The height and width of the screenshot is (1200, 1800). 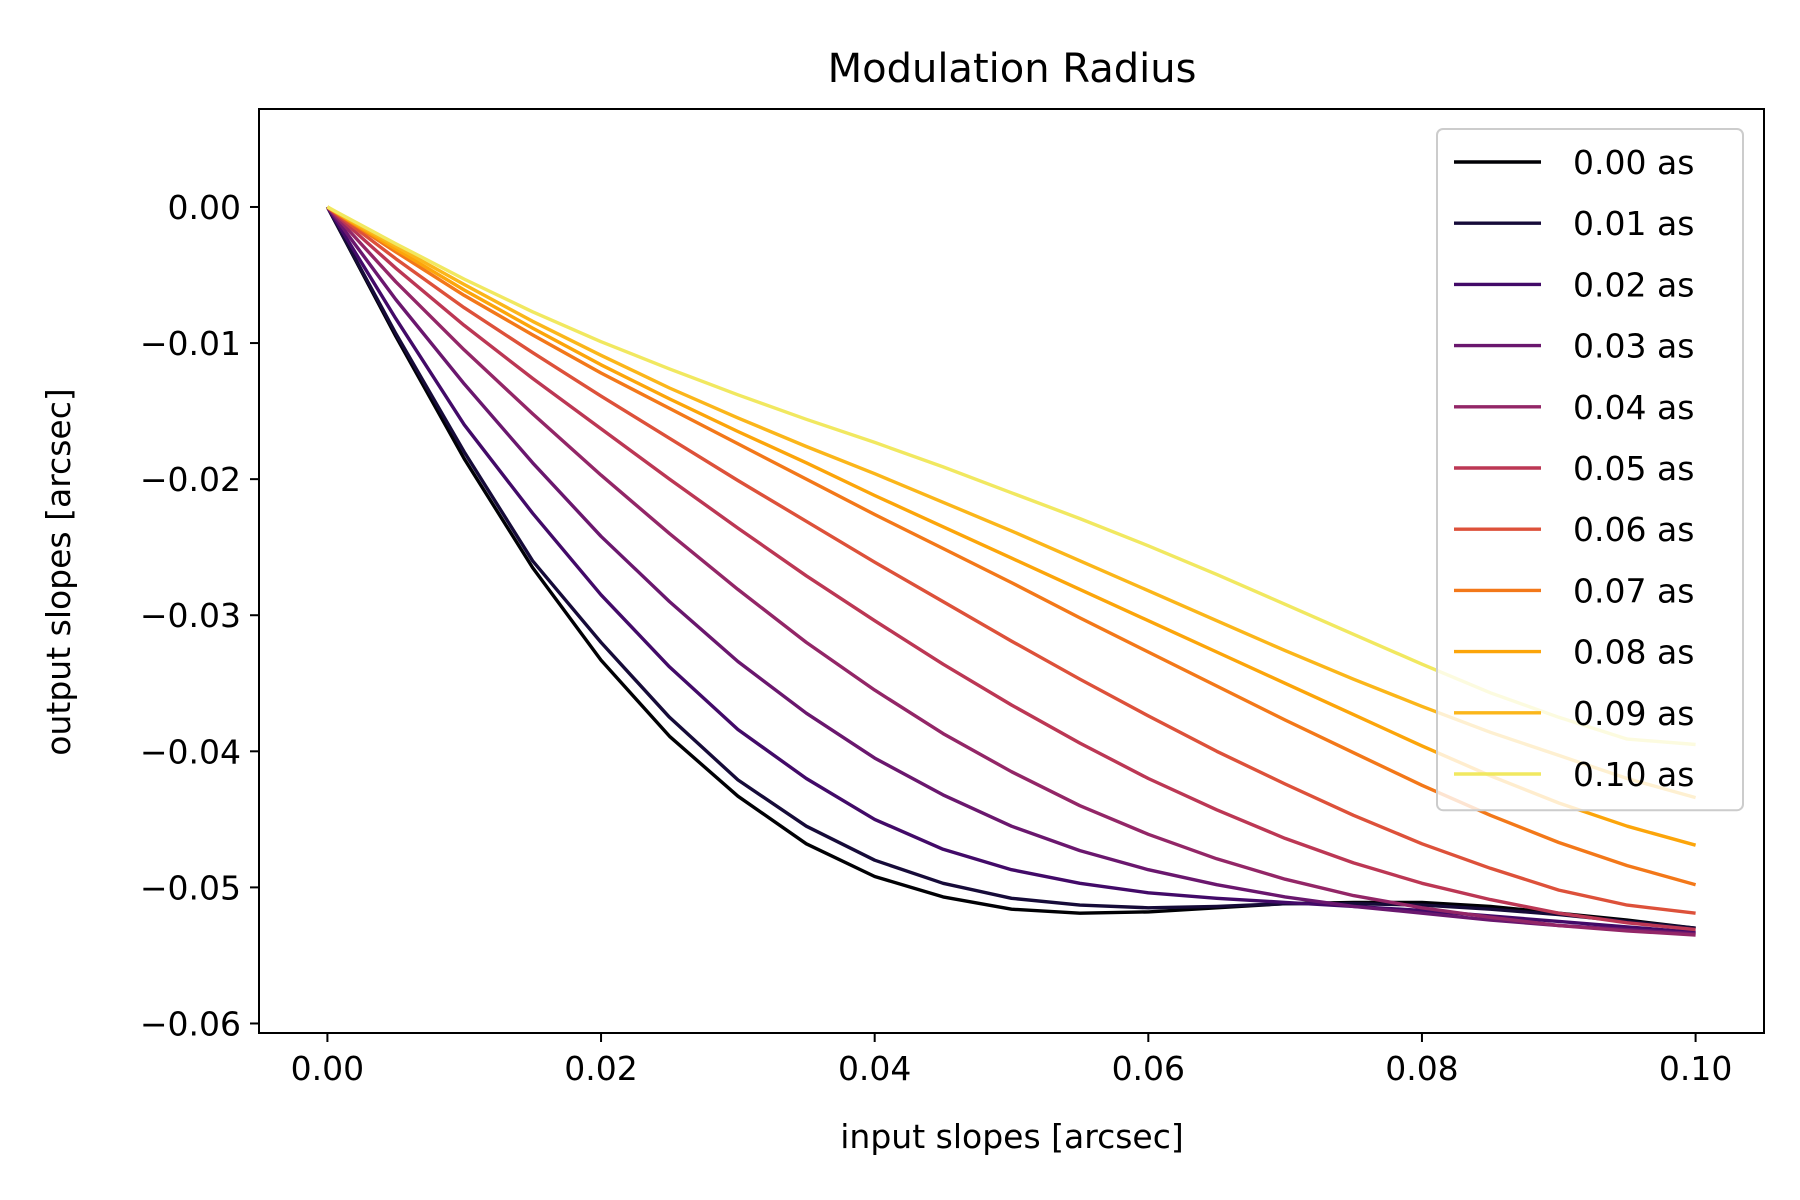 I want to click on legend-box, so click(x=1590, y=470).